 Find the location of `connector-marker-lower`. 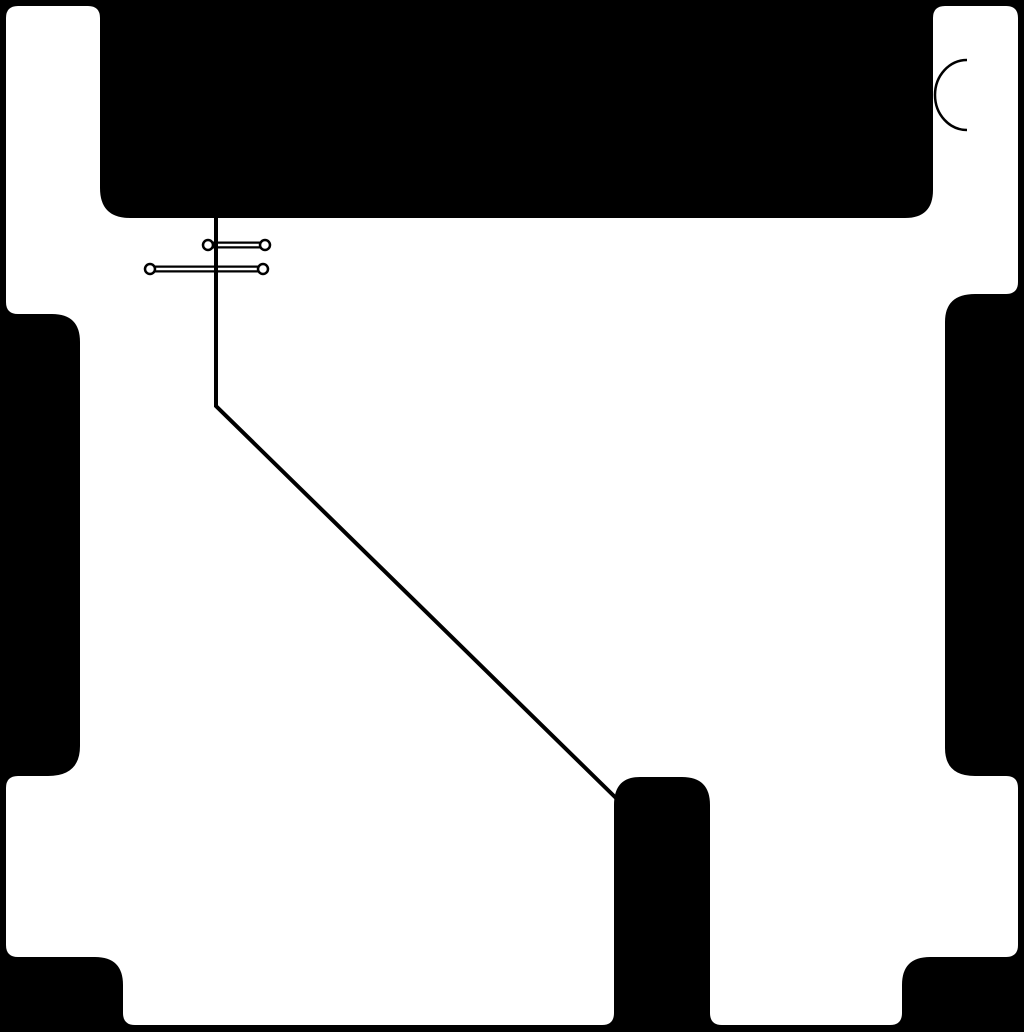

connector-marker-lower is located at coordinates (206, 269).